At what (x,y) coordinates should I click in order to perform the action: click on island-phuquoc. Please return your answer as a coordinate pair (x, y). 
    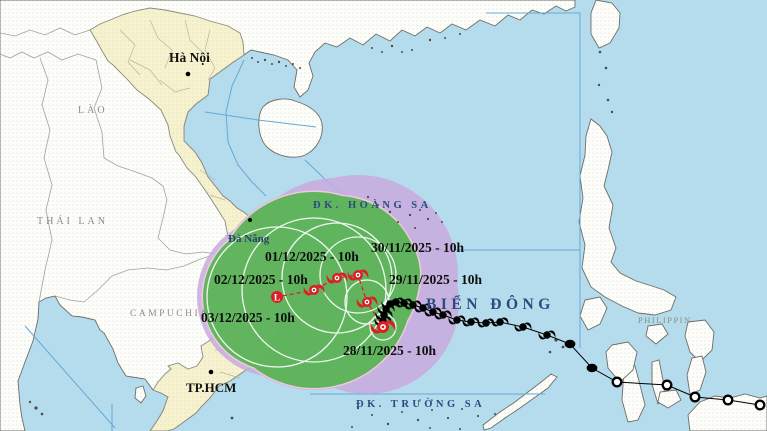
    Looking at the image, I should click on (140, 394).